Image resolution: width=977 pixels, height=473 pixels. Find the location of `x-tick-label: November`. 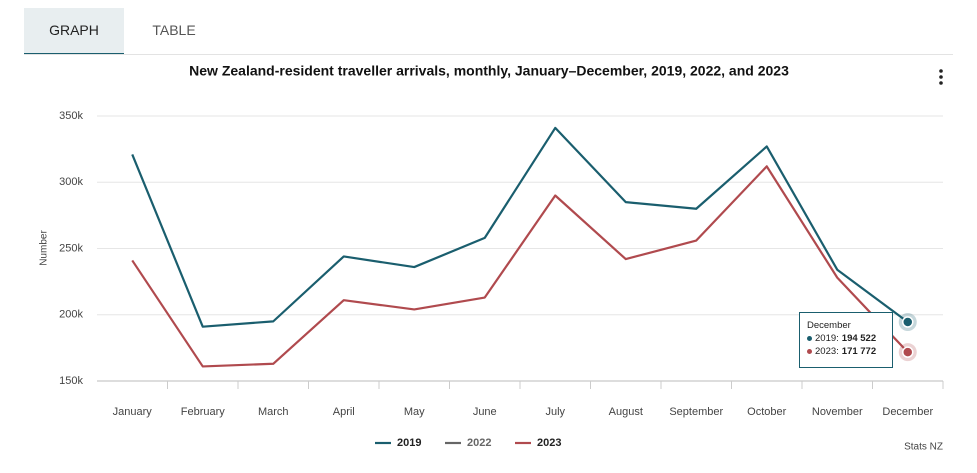

x-tick-label: November is located at coordinates (837, 412).